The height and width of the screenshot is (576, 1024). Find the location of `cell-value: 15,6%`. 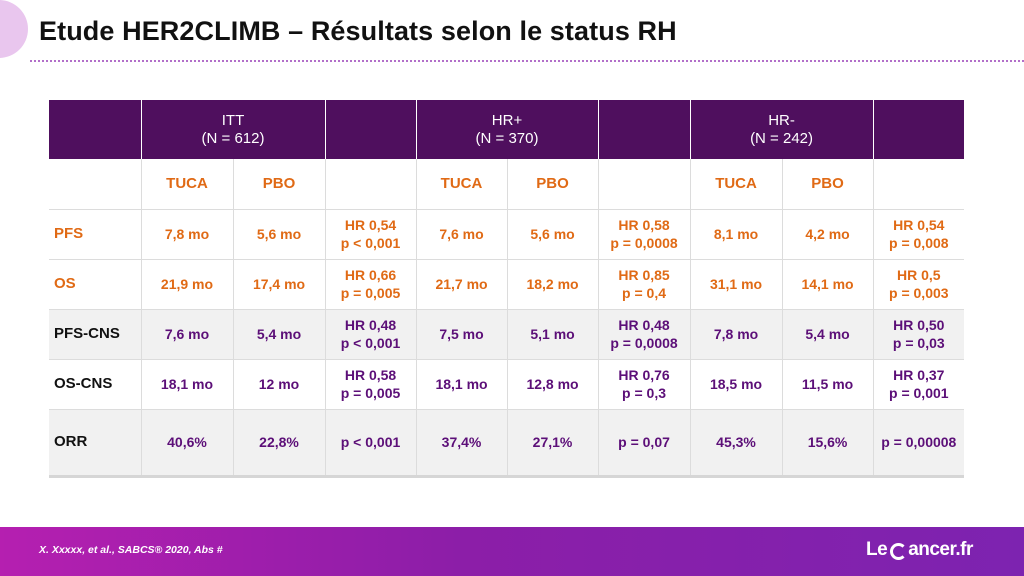

cell-value: 15,6% is located at coordinates (827, 442).